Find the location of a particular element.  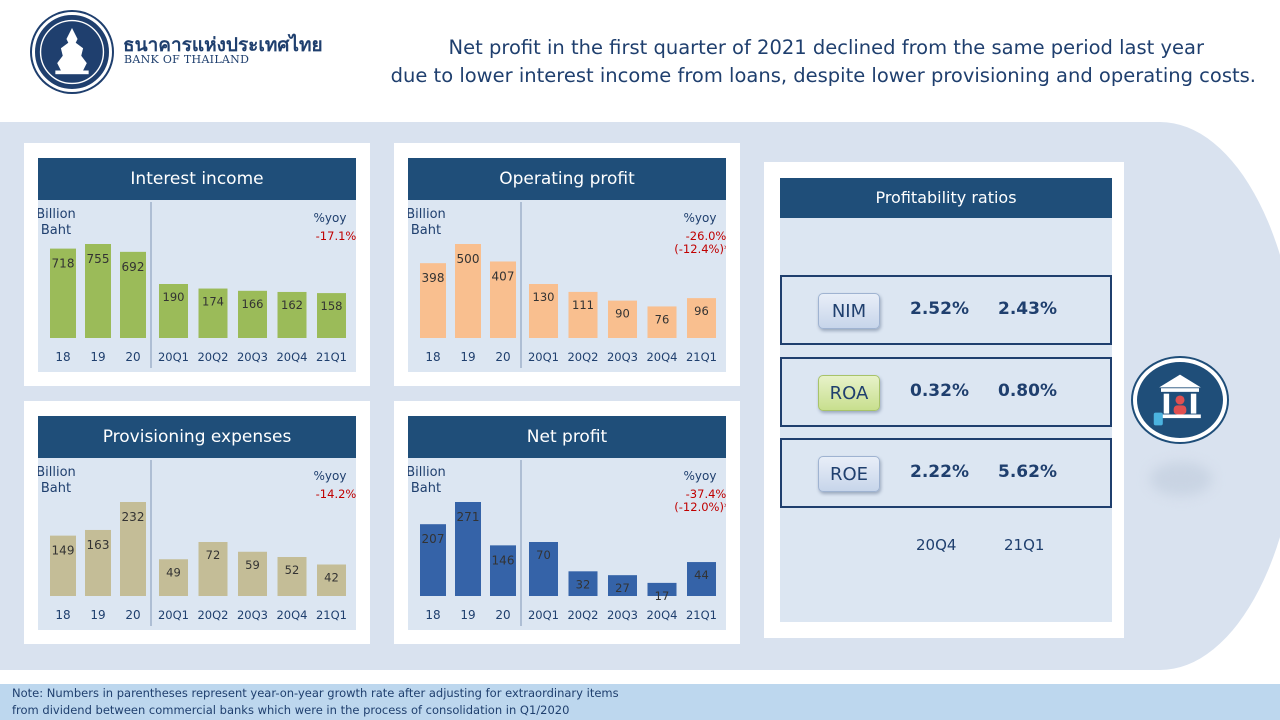

operating-profit-quarter-tick-20Q4: 20Q4 is located at coordinates (661, 357).